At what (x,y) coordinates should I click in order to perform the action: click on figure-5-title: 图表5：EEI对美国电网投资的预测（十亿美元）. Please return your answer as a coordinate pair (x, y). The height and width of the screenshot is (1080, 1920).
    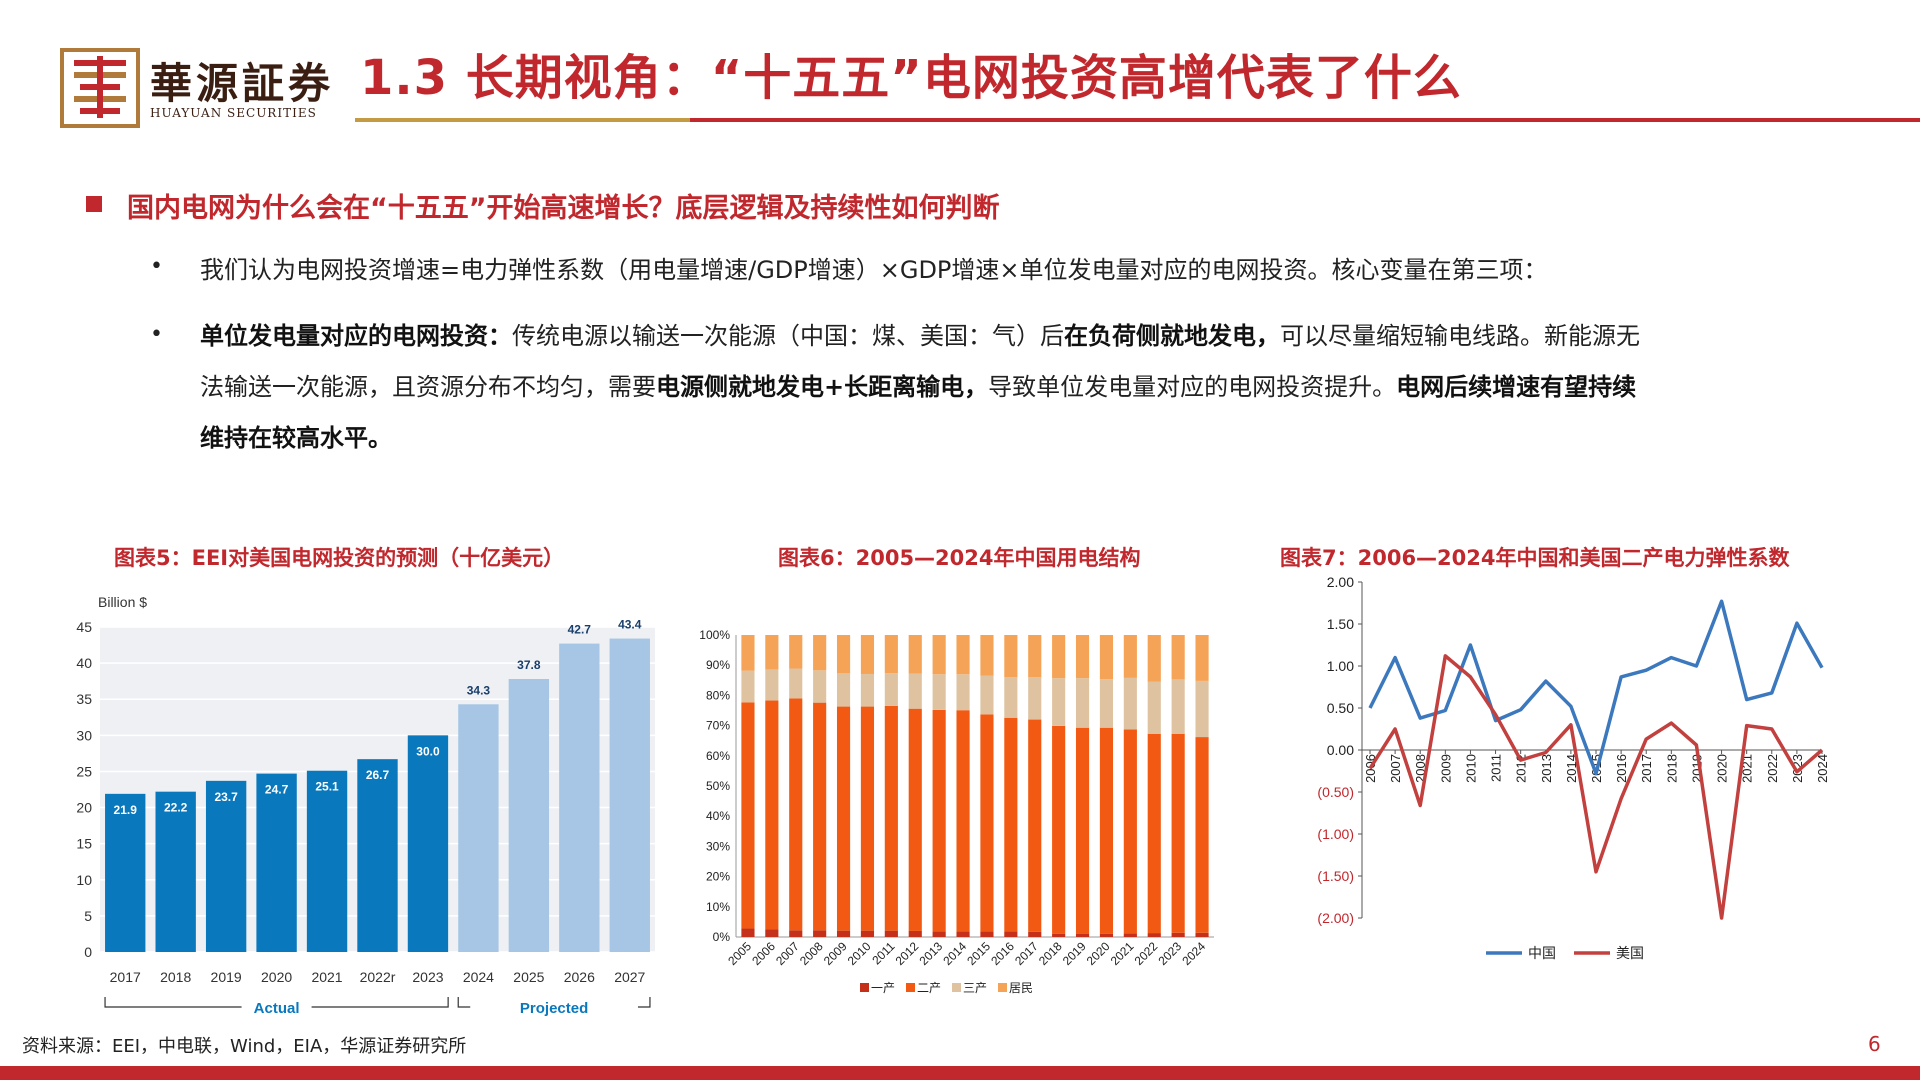
    Looking at the image, I should click on (339, 558).